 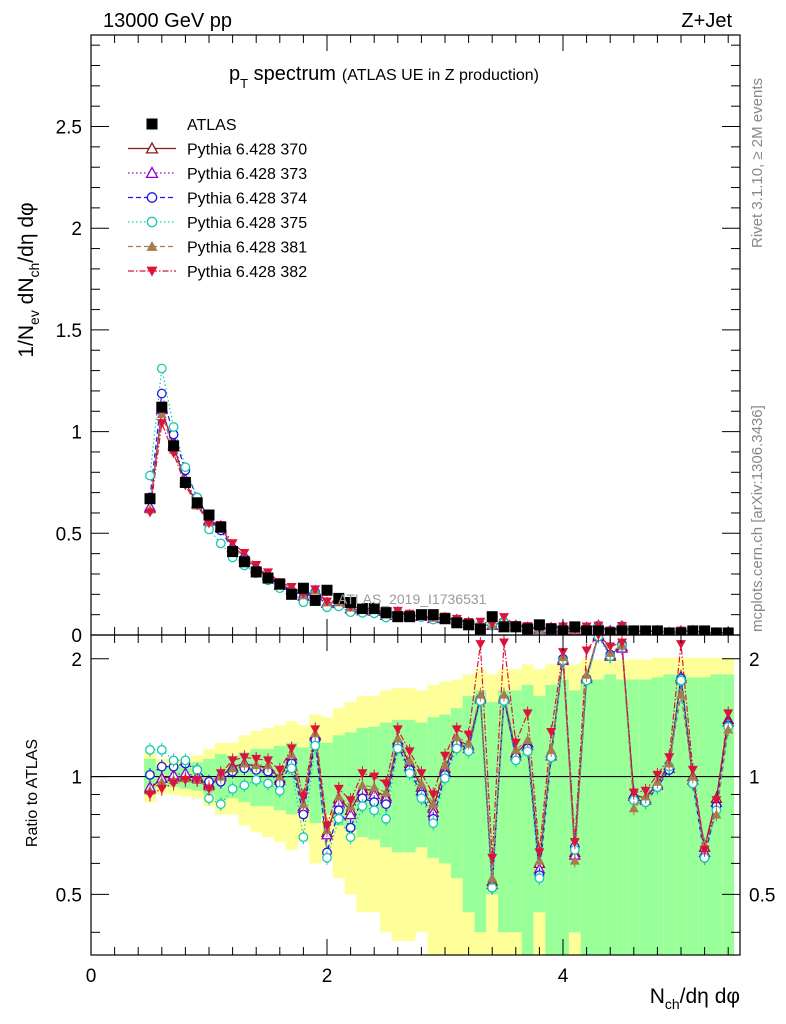 What do you see at coordinates (412, 599) in the screenshot?
I see `analysis-watermark: ATLAS_2019_I1736531` at bounding box center [412, 599].